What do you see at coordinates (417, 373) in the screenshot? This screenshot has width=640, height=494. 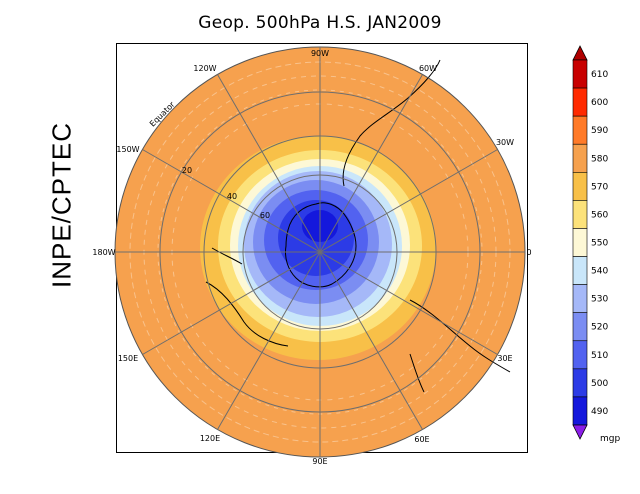 I see `coastline-madagascar` at bounding box center [417, 373].